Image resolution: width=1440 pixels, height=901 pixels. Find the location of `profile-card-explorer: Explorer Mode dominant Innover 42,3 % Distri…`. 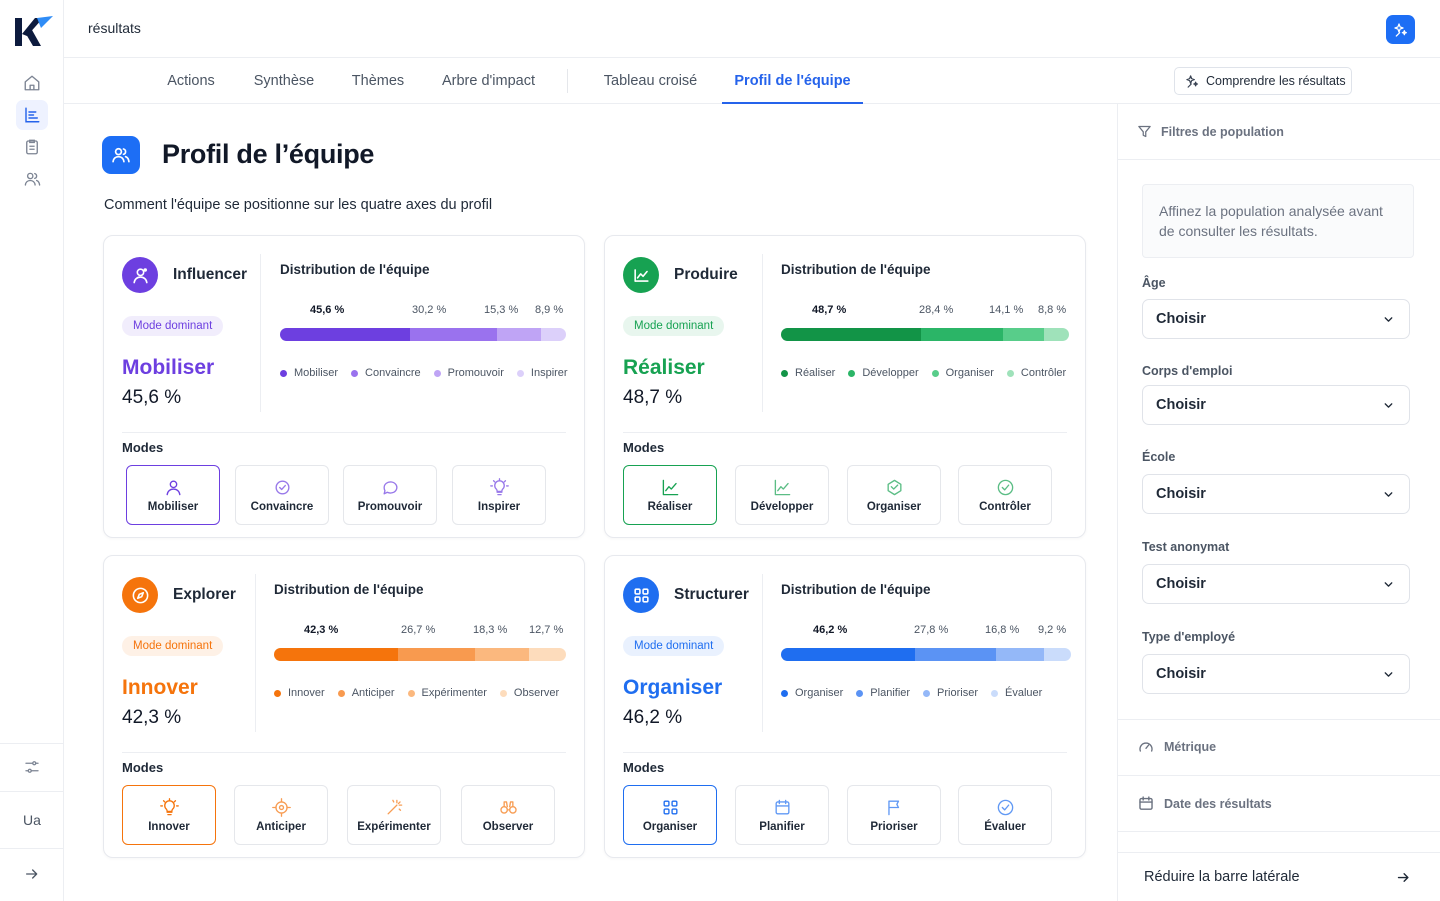

profile-card-explorer: Explorer Mode dominant Innover 42,3 % Distri… is located at coordinates (344, 706).